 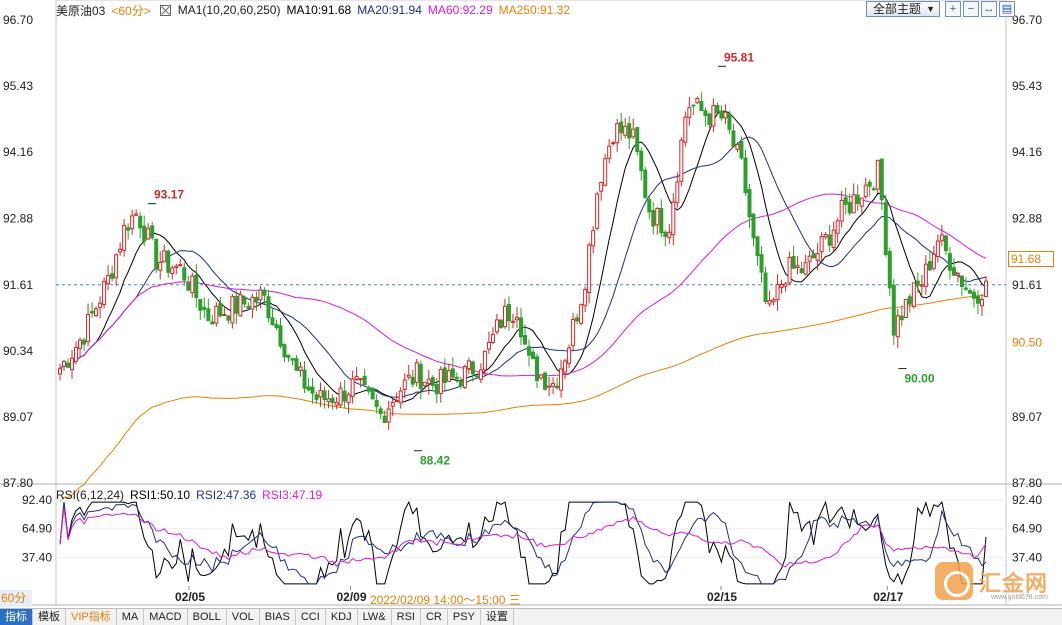 I want to click on tab-settings: 设置, so click(x=497, y=617).